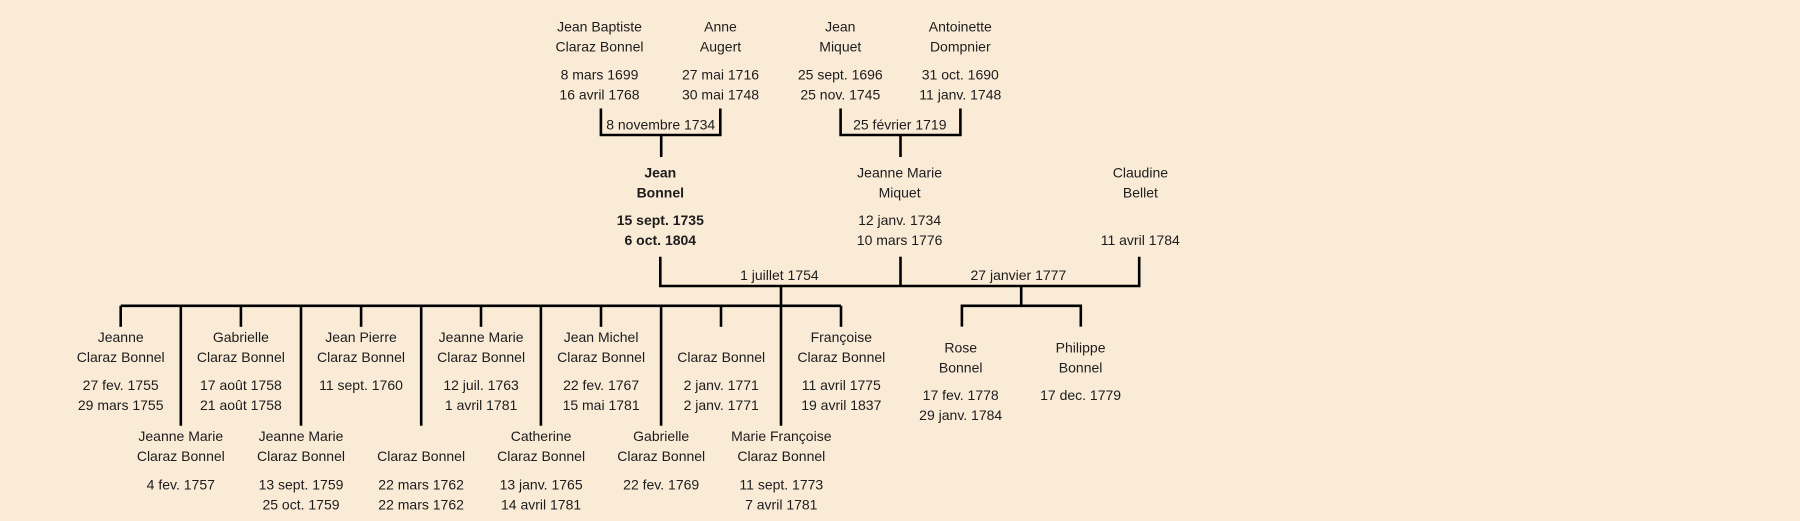 This screenshot has width=1800, height=521. I want to click on svg-text: 21 août 1758, so click(241, 405).